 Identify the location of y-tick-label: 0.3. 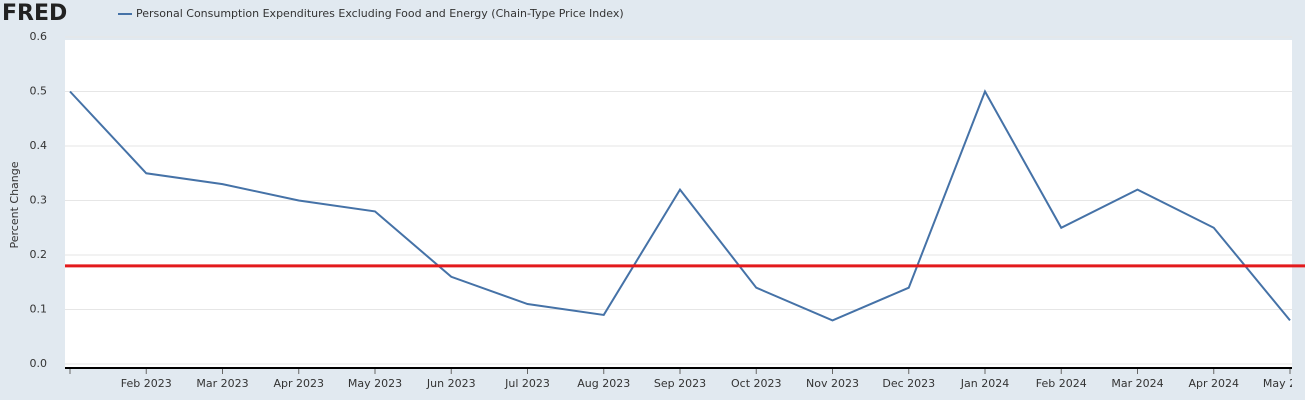
(39, 200).